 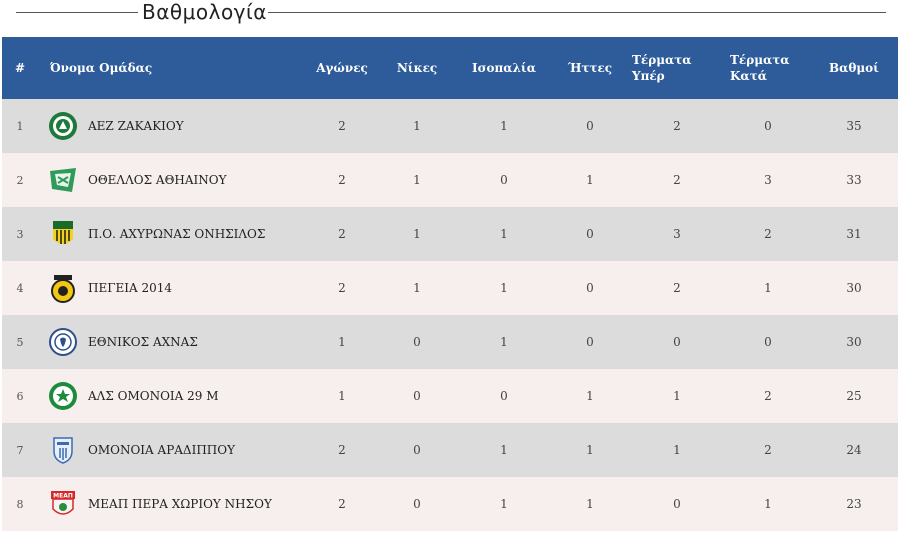 I want to click on team-name: ΜΕΑΠ ΠΕΡΑ ΧΩΡΙΟΥ ΝΗΣΟΥ, so click(x=180, y=504).